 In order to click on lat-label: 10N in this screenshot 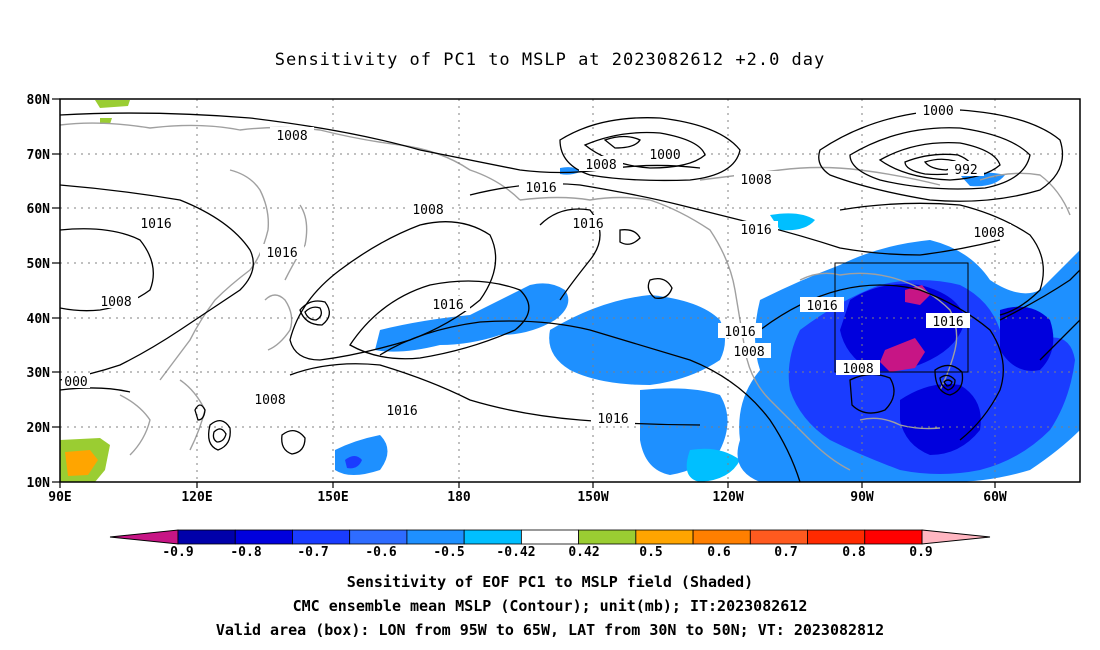, I will do `click(39, 483)`.